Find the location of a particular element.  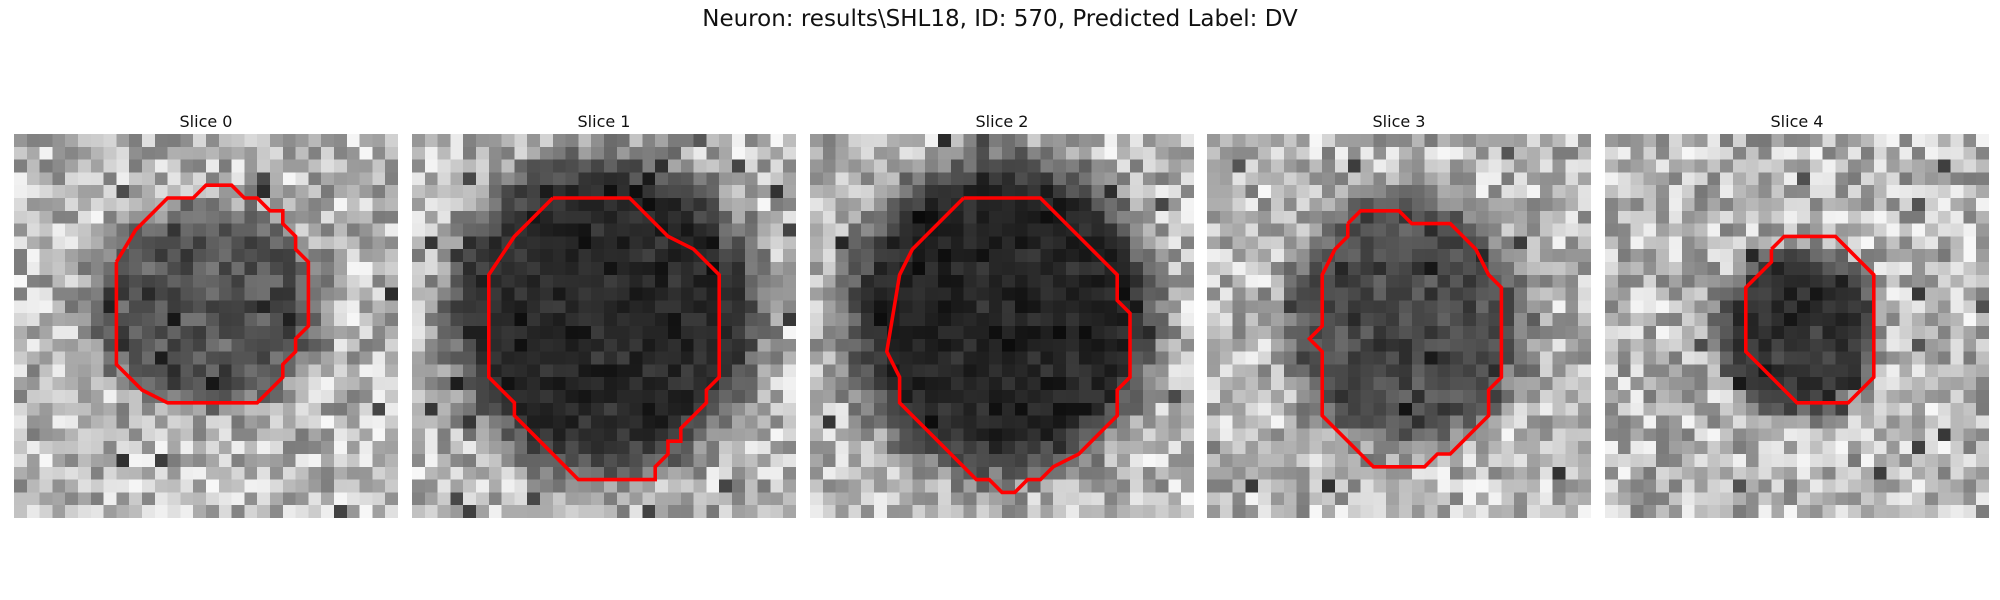

slice-panel-3: Slice 3 is located at coordinates (1399, 314).